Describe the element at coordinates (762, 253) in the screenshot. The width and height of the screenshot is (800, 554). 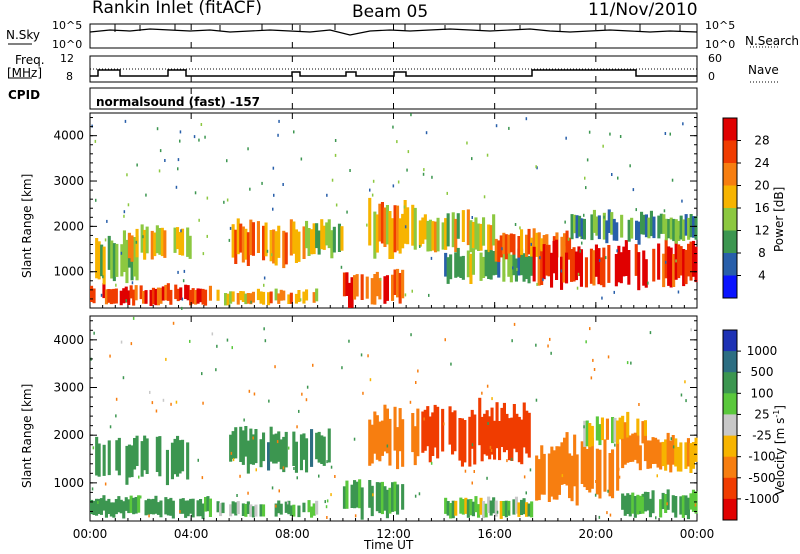
I see `colorbar-tick-label: 8` at that location.